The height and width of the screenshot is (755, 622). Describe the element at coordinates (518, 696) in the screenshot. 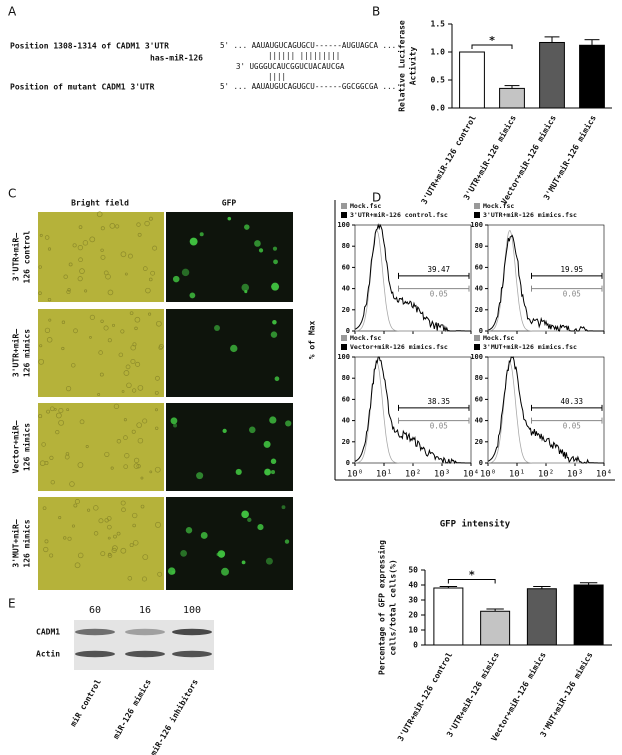

I see `x-tick-label: Vector+miR-126 mimics` at that location.